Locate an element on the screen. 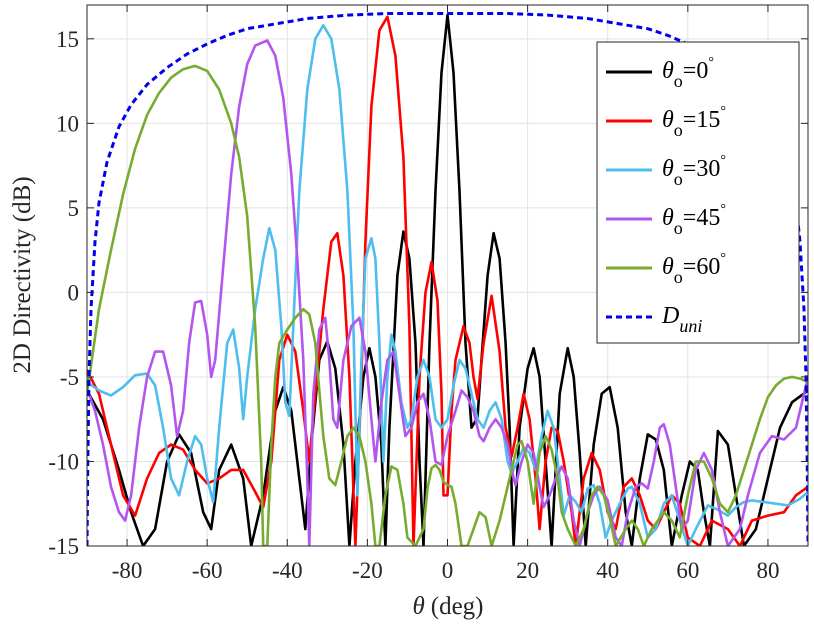 This screenshot has width=814, height=627. x-tick-label: -80 is located at coordinates (127, 570).